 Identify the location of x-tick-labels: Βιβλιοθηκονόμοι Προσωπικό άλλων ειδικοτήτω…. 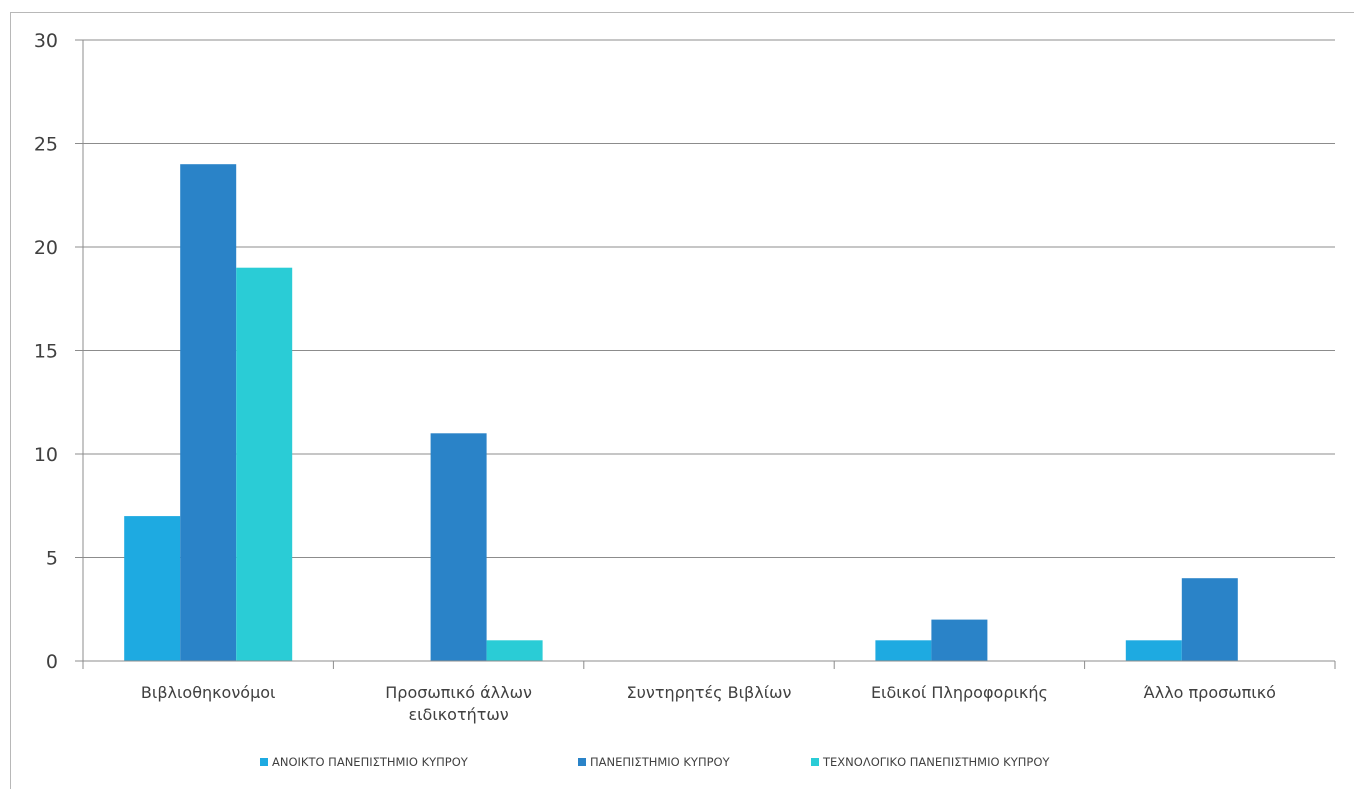
(708, 703).